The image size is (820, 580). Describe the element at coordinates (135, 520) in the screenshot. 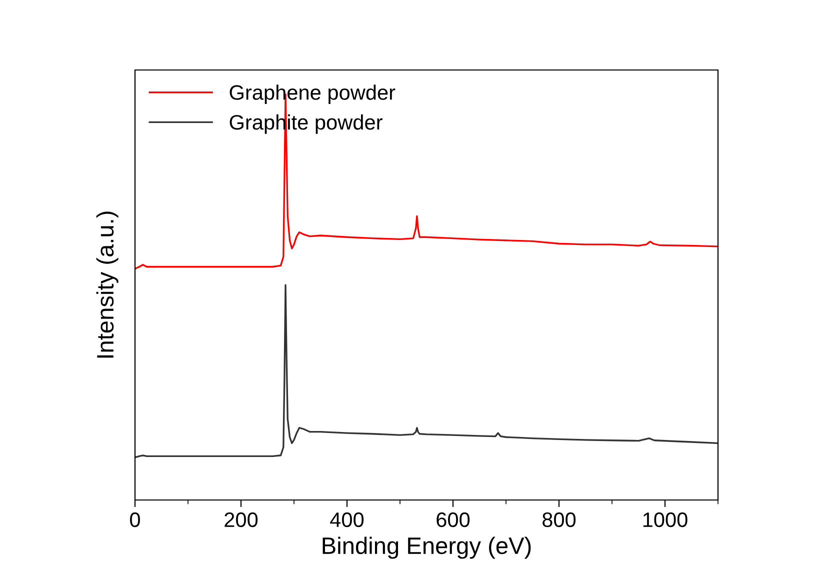

I see `x-tick-label: 0` at that location.